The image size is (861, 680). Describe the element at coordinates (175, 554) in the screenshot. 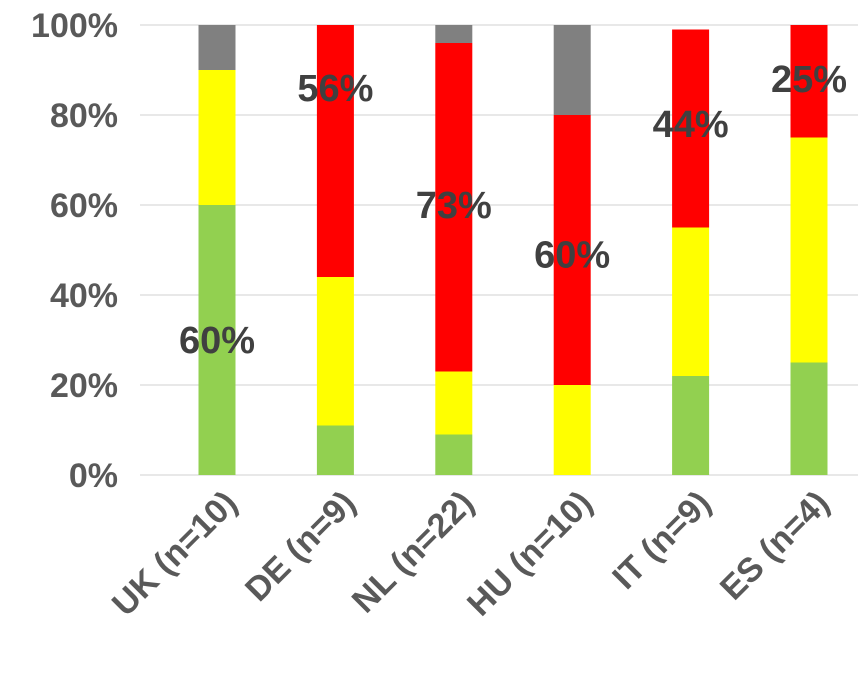

I see `x-tick-label: UK (n=10)` at that location.